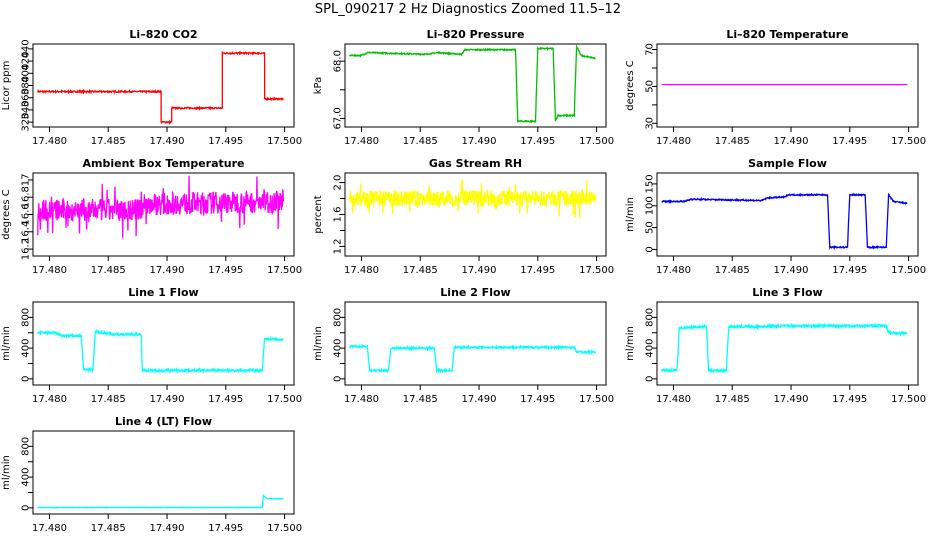 The width and height of the screenshot is (936, 540). I want to click on chart-title: Ambient Box Temperature, so click(164, 163).